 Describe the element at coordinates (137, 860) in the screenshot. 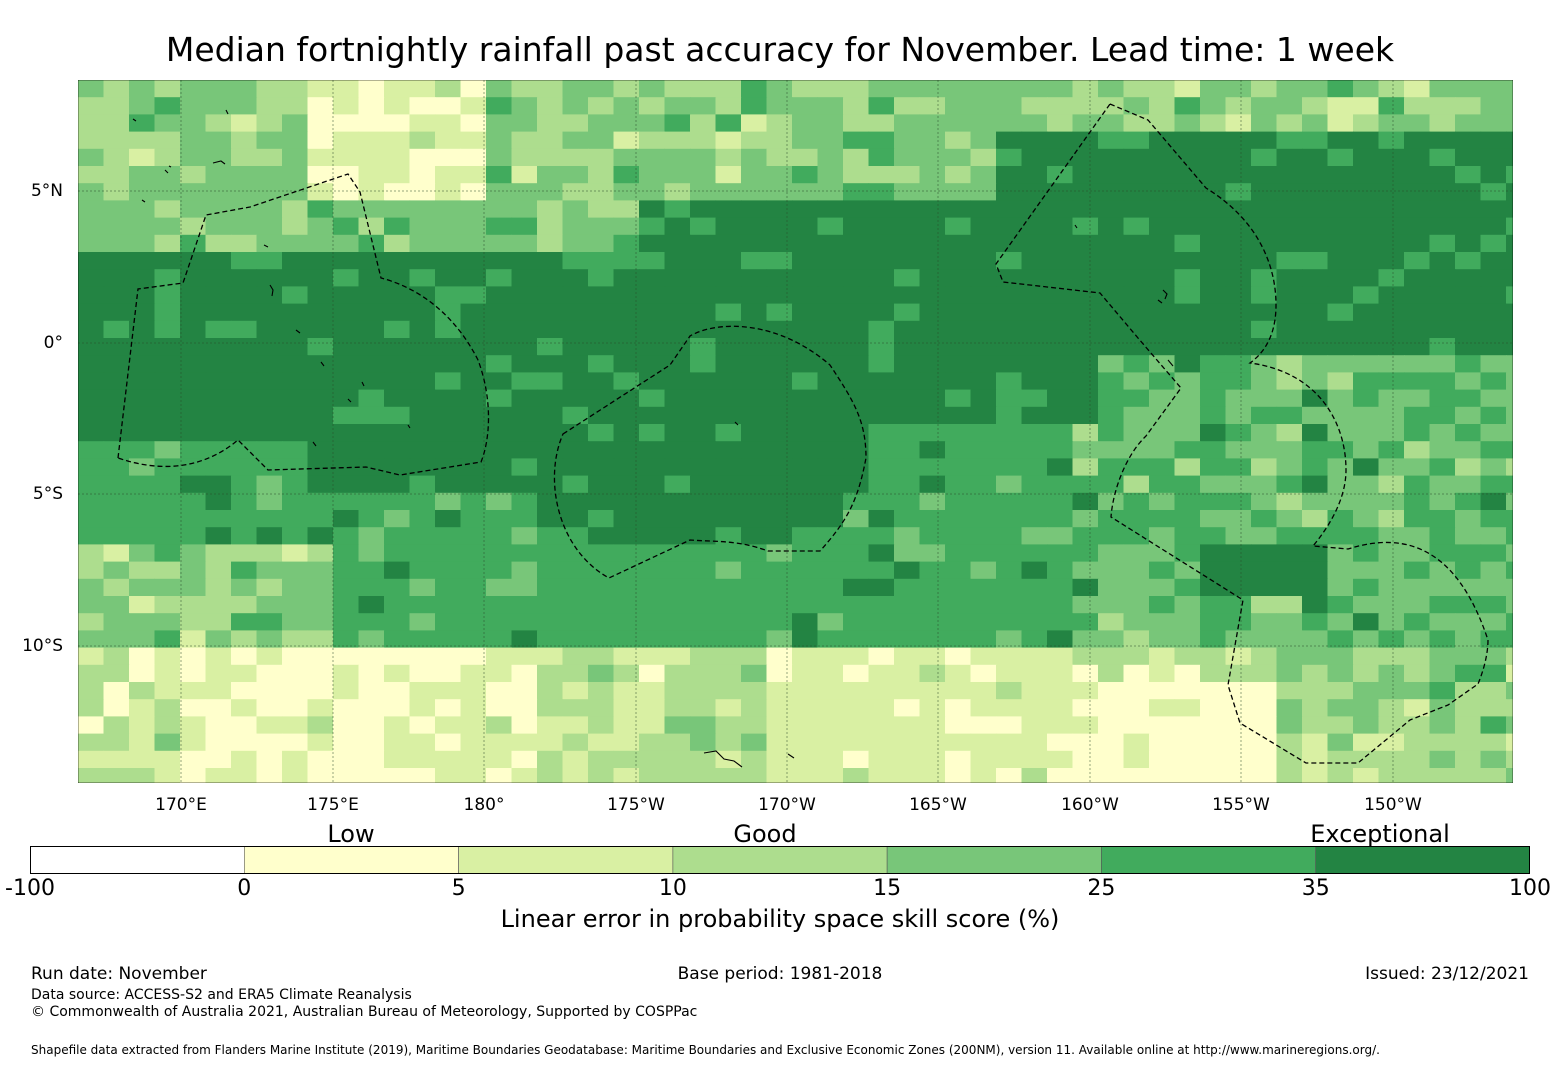

I see `colorbar-swatch` at that location.